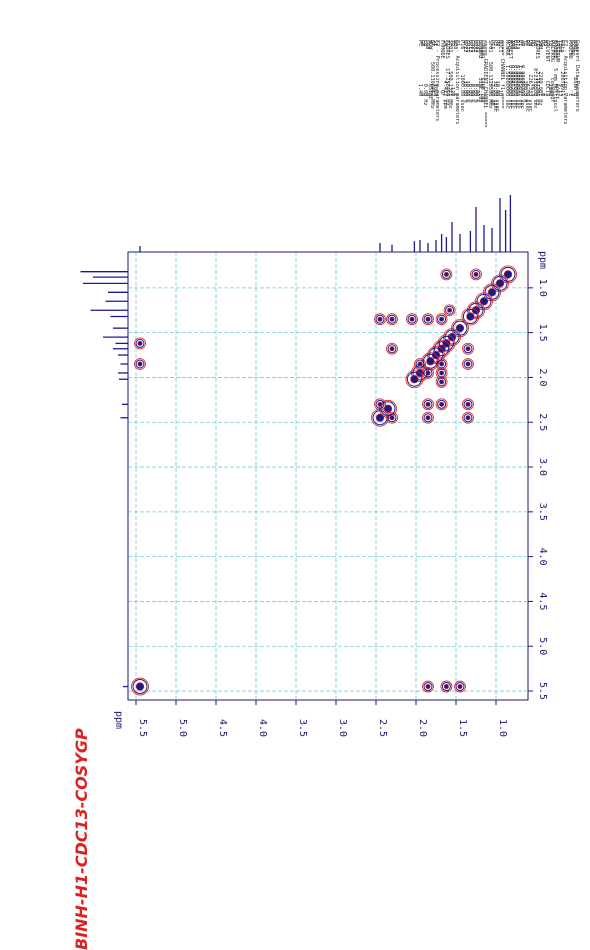 This screenshot has width=590, height=950. What do you see at coordinates (262, 728) in the screenshot?
I see `tick-label-bottom: 4.0` at bounding box center [262, 728].